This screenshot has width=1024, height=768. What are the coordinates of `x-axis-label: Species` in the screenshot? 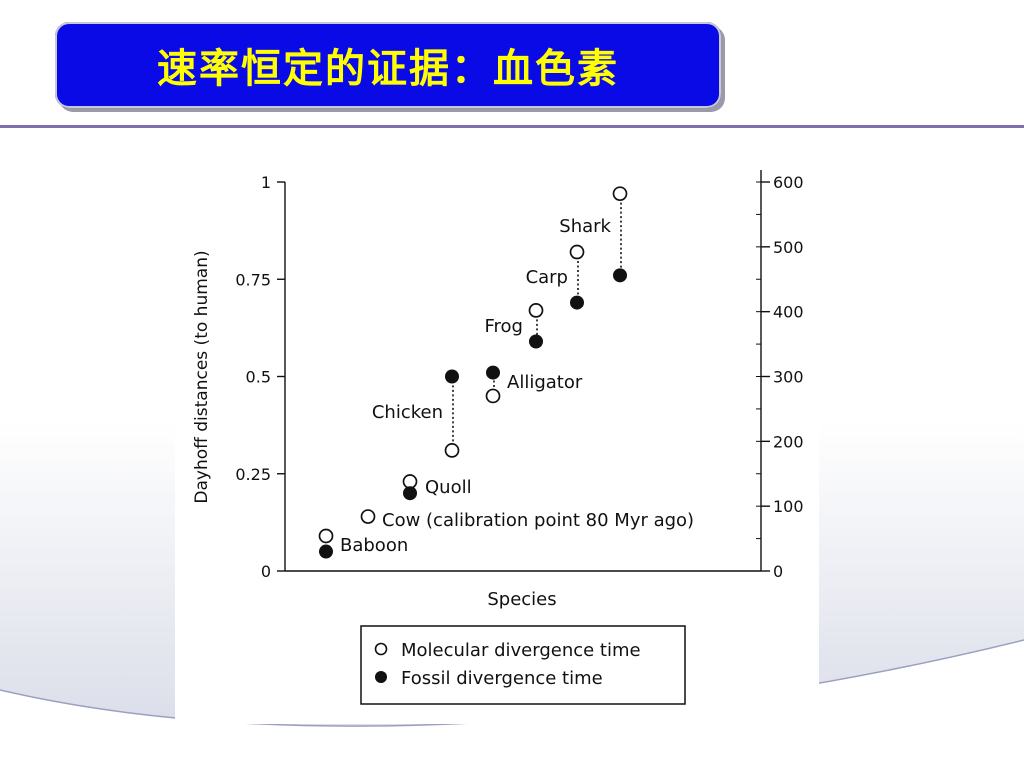 It's located at (521, 599).